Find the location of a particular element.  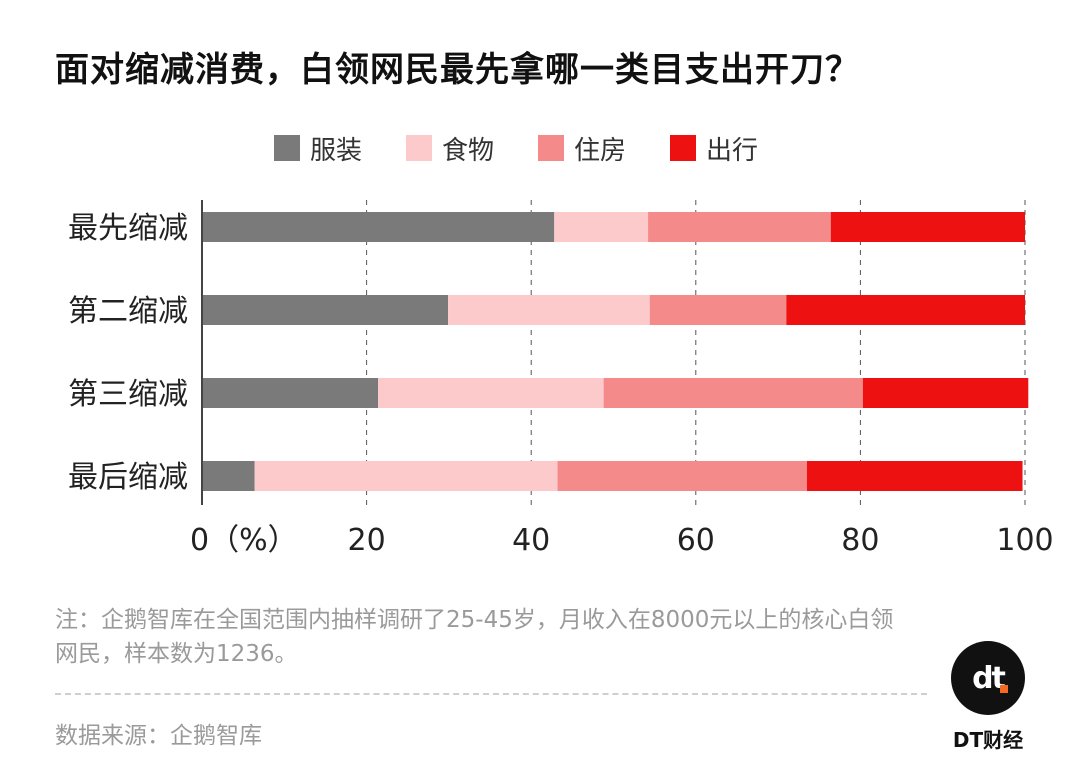

legend-swatch-food is located at coordinates (419, 148).